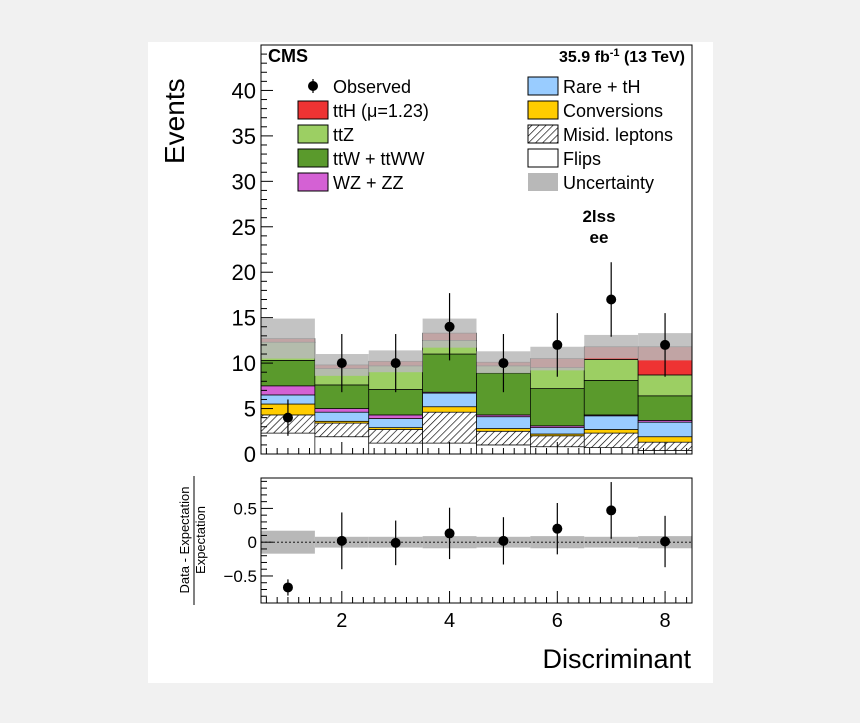  Describe the element at coordinates (381, 111) in the screenshot. I see `legend-label-ttH: ttH (μ=1.23)` at that location.